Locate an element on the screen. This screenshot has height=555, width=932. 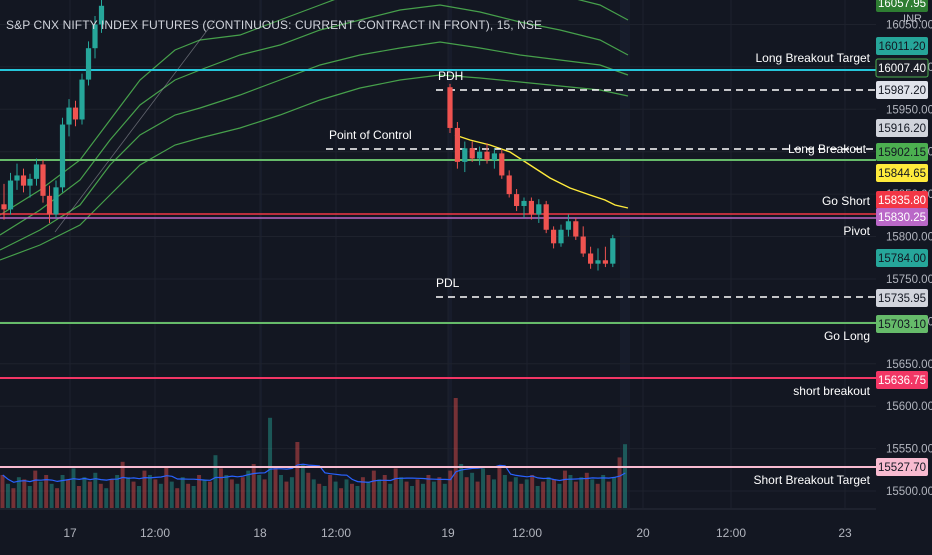
level-label: Point of Control is located at coordinates (370, 135).